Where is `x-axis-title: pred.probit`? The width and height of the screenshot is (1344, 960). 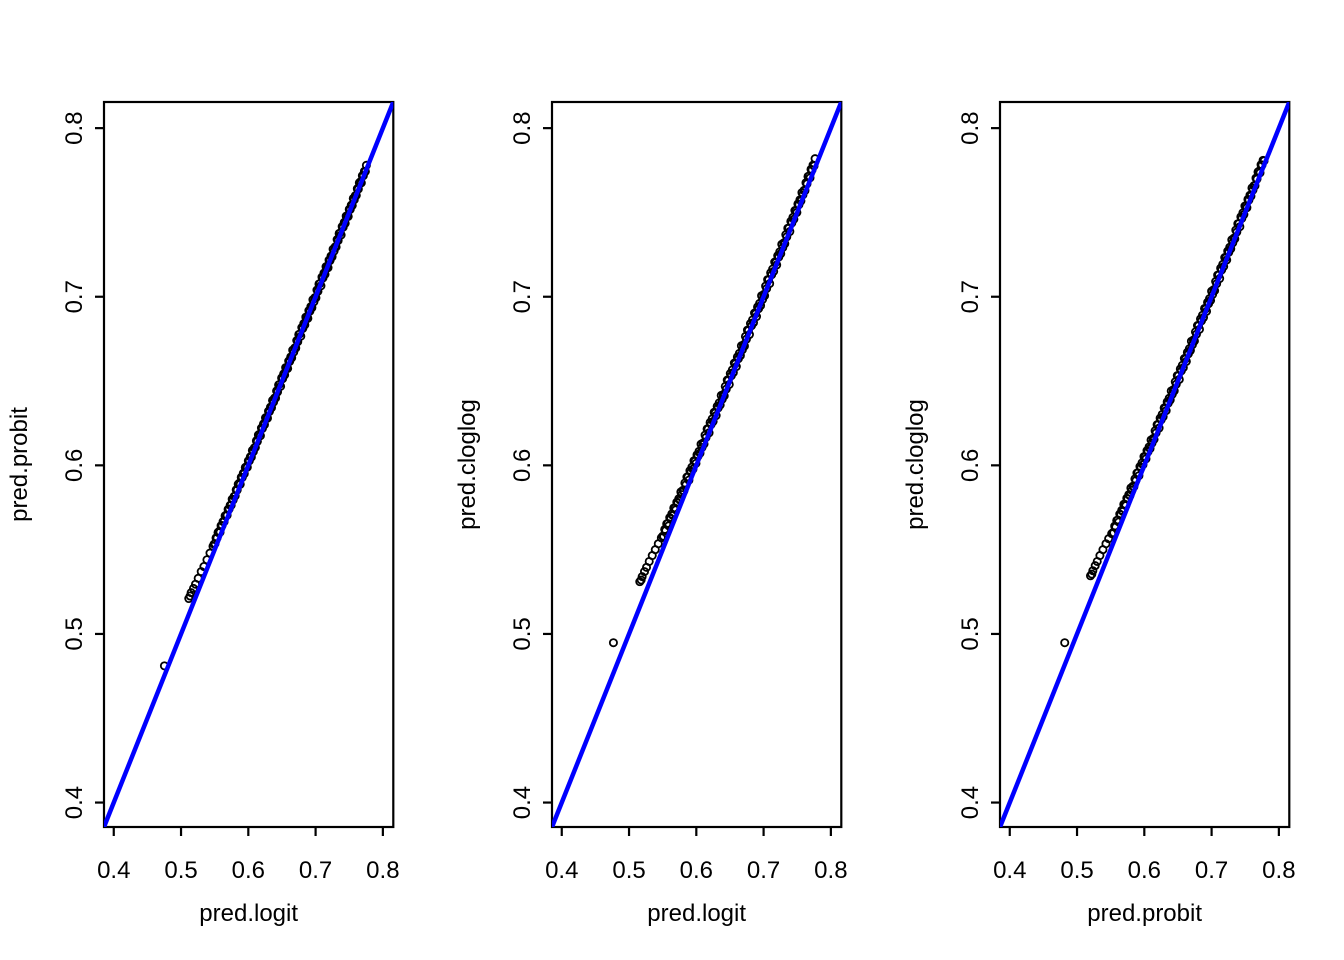 x-axis-title: pred.probit is located at coordinates (1144, 913).